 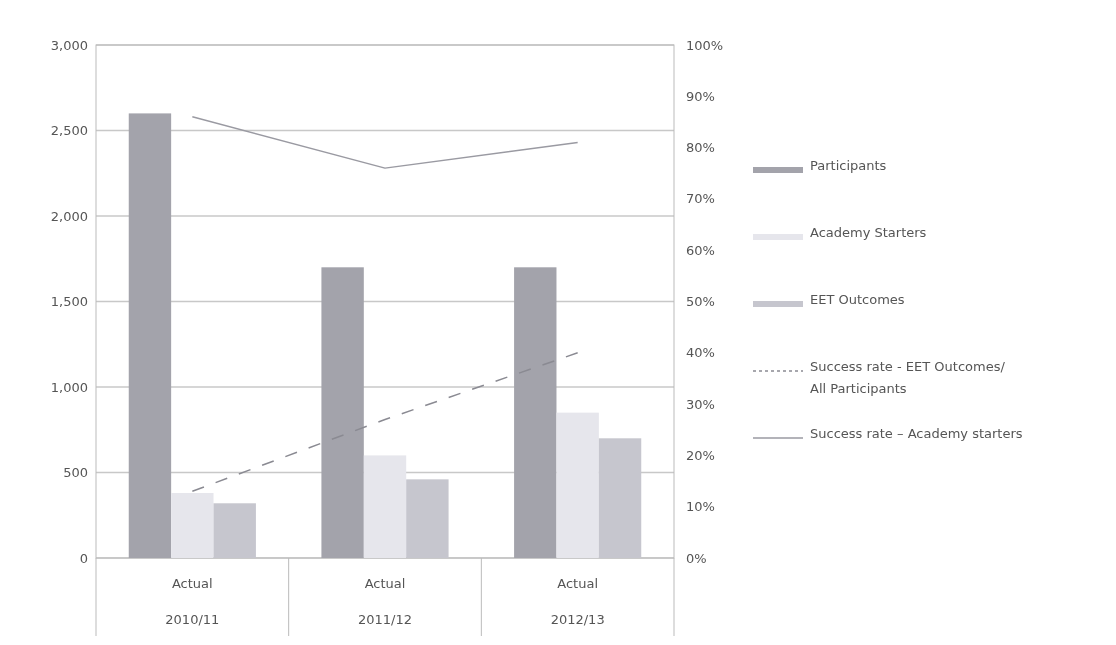 What do you see at coordinates (83, 558) in the screenshot?
I see `y-tick-label: 0` at bounding box center [83, 558].